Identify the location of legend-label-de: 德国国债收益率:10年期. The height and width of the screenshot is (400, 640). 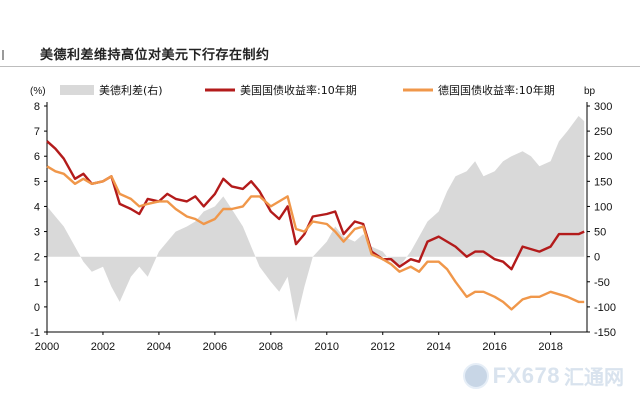
(496, 90).